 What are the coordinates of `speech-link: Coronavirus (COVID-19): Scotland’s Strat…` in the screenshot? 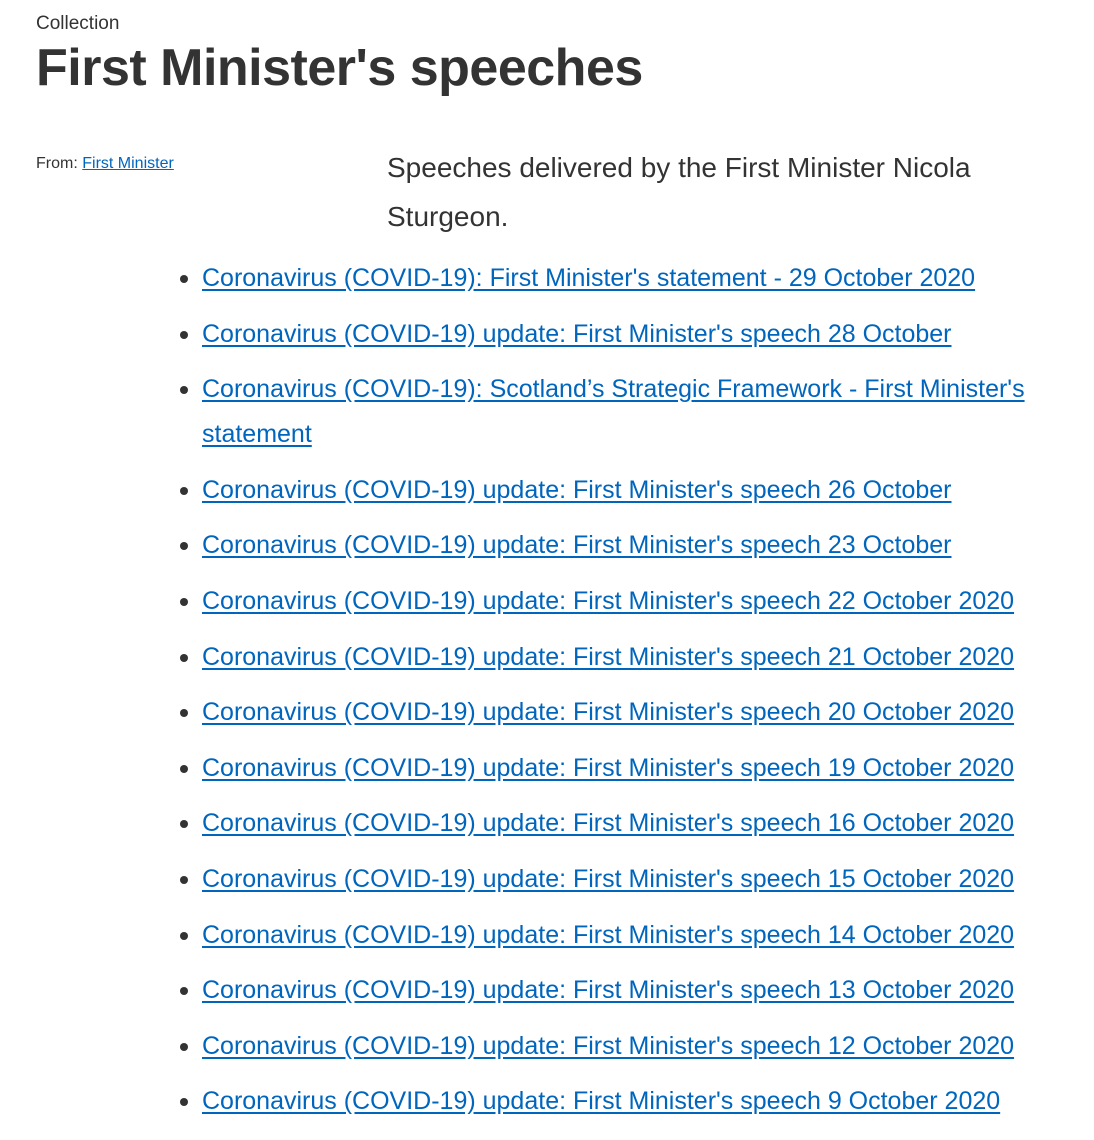 It's located at (613, 412).